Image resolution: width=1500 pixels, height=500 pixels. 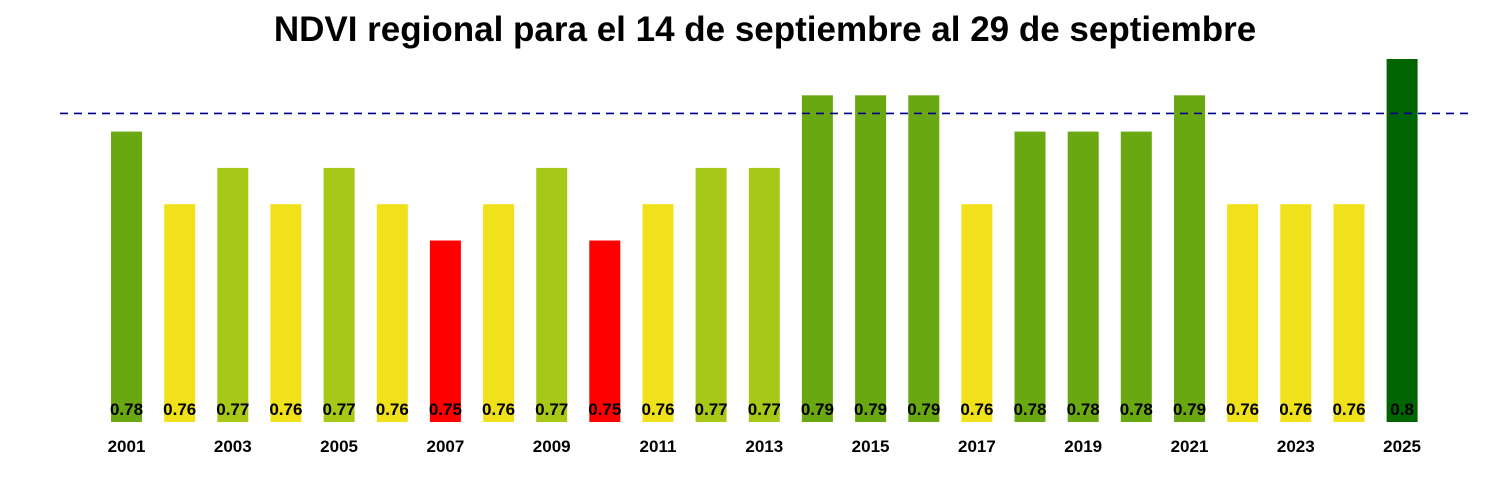 What do you see at coordinates (552, 446) in the screenshot?
I see `x-tick-2009: 2009` at bounding box center [552, 446].